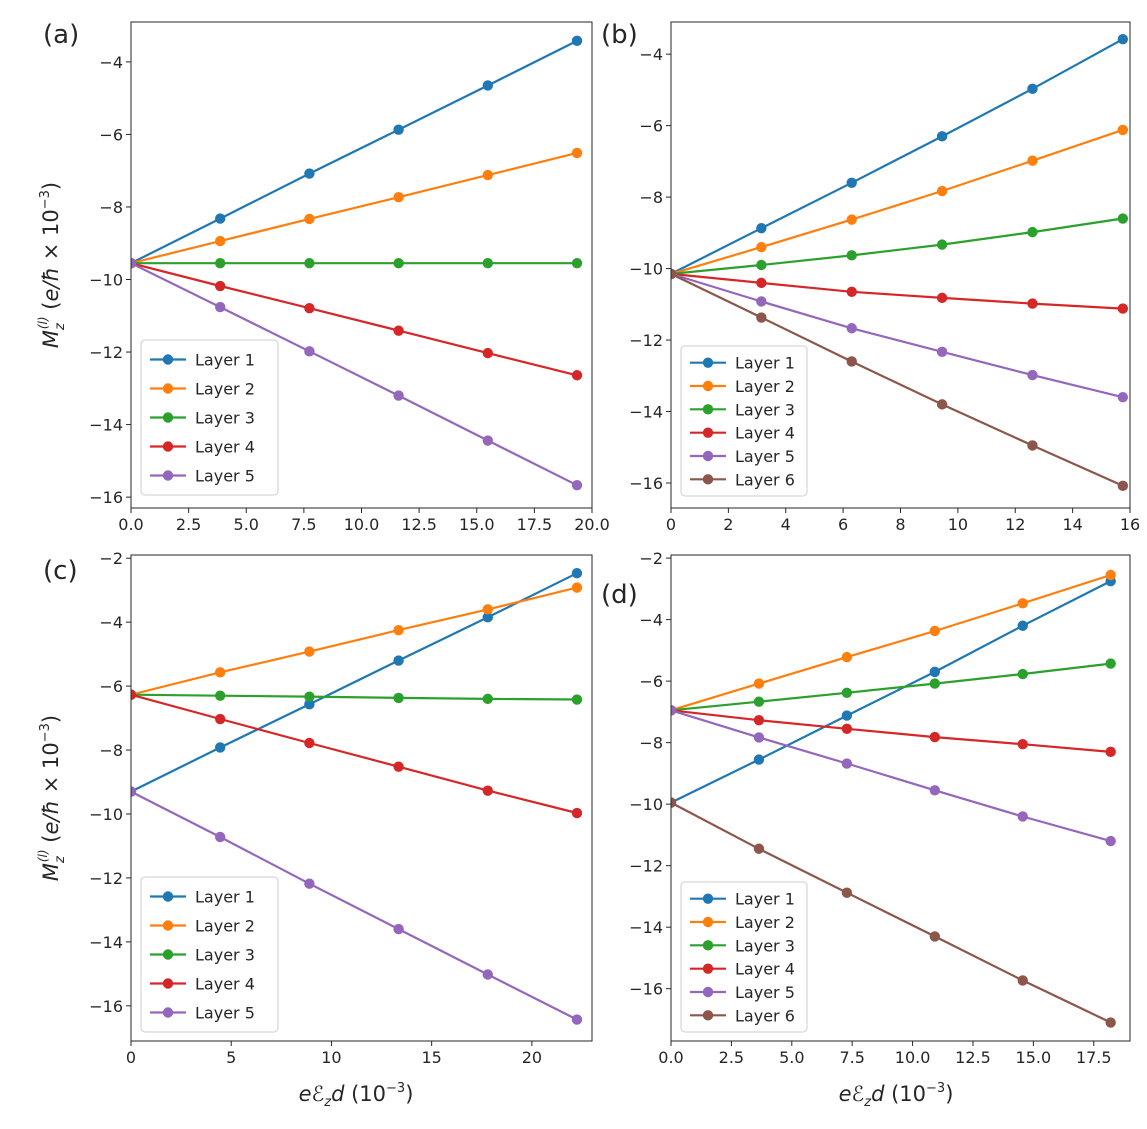  What do you see at coordinates (225, 955) in the screenshot?
I see `legend-label-layer-3: Layer 3` at bounding box center [225, 955].